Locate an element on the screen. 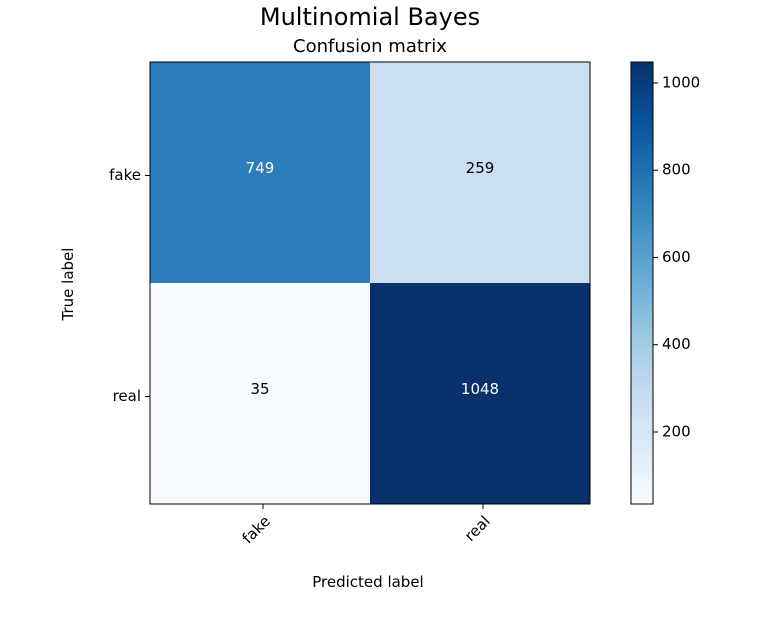 The image size is (768, 620). chart-suptitle: Multinomial Bayes is located at coordinates (370, 17).